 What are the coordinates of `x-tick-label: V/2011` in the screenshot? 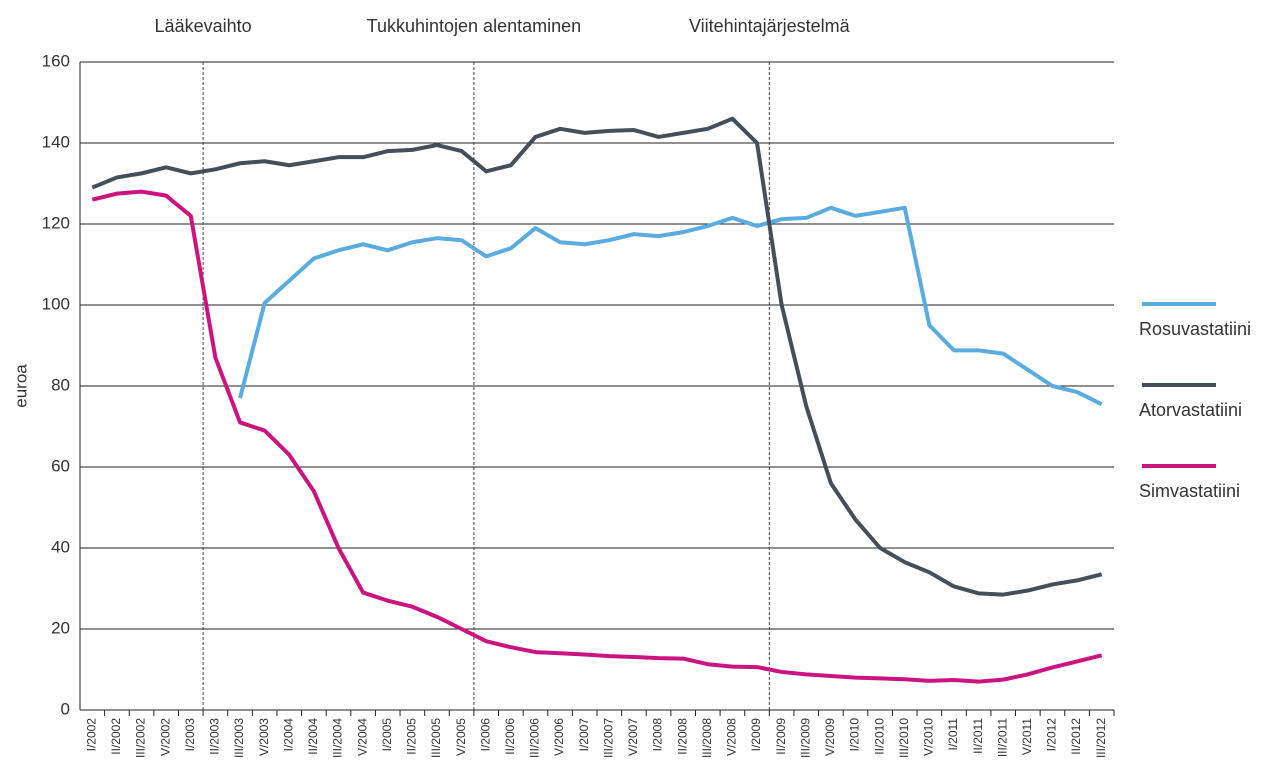 It's located at (1027, 736).